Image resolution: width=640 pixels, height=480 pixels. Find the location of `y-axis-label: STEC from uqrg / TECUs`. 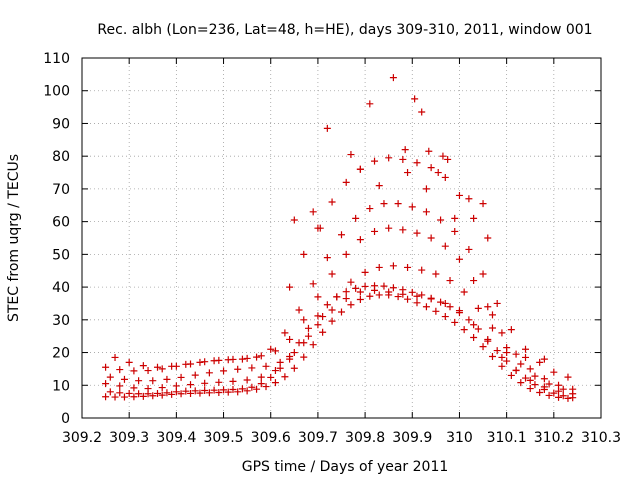

y-axis-label: STEC from uqrg / TECUs is located at coordinates (14, 238).